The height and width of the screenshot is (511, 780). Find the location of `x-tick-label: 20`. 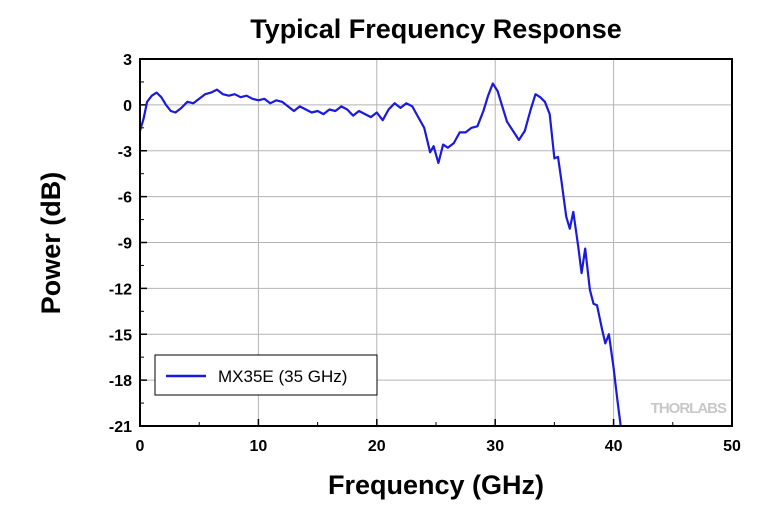

x-tick-label: 20 is located at coordinates (377, 446).